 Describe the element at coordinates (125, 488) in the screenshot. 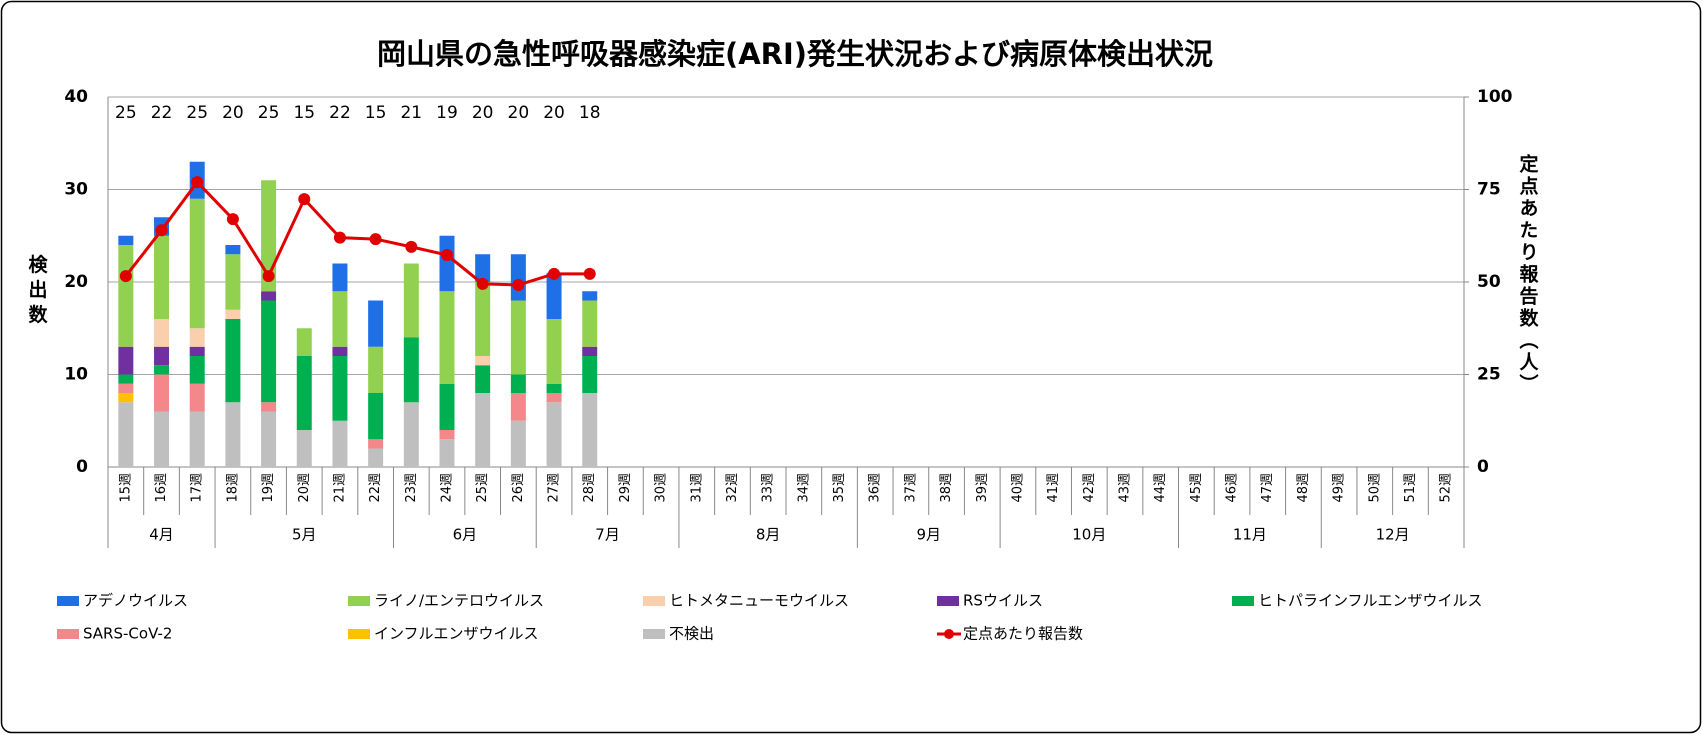

I see `x-tick-label: 15週` at that location.